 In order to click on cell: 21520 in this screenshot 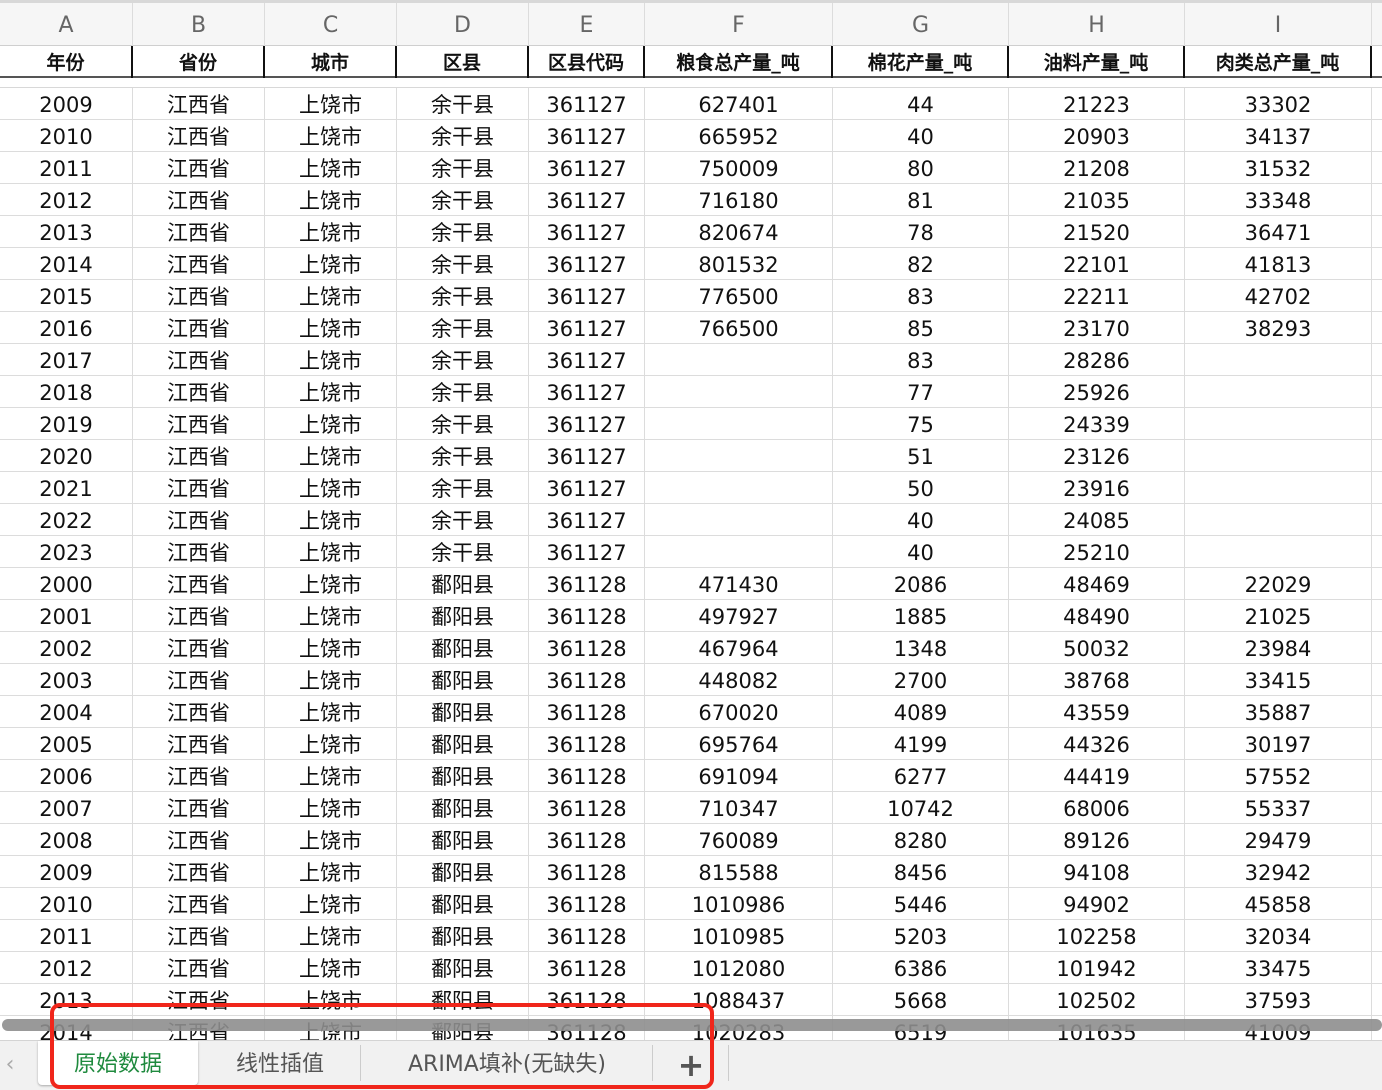, I will do `click(1097, 232)`.